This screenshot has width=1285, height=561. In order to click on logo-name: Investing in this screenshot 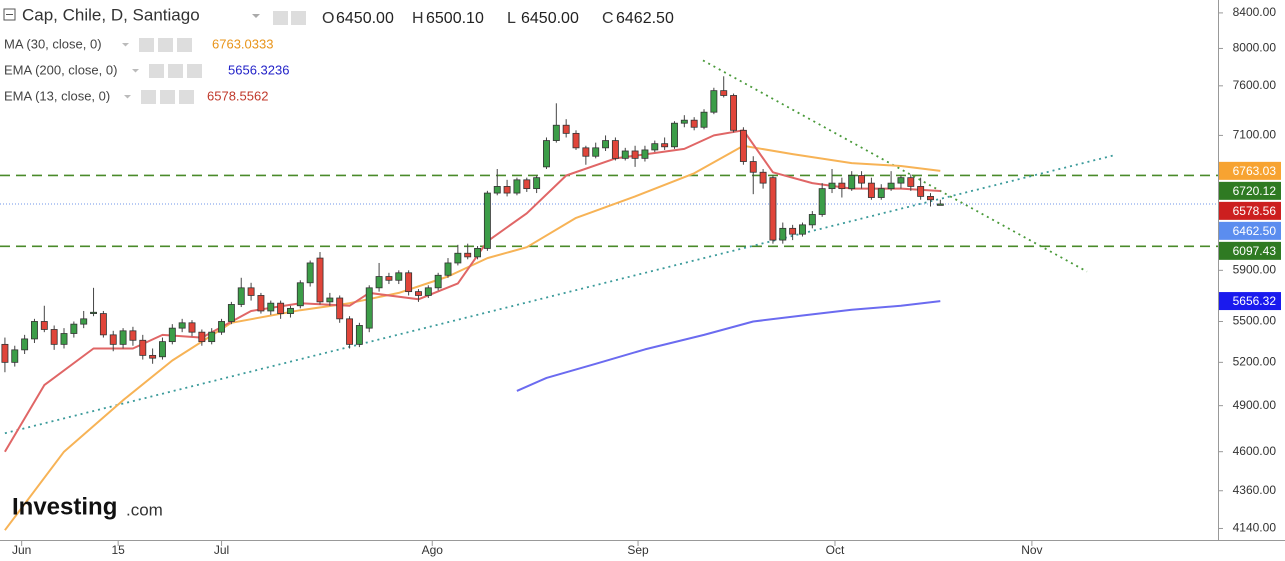, I will do `click(64, 506)`.